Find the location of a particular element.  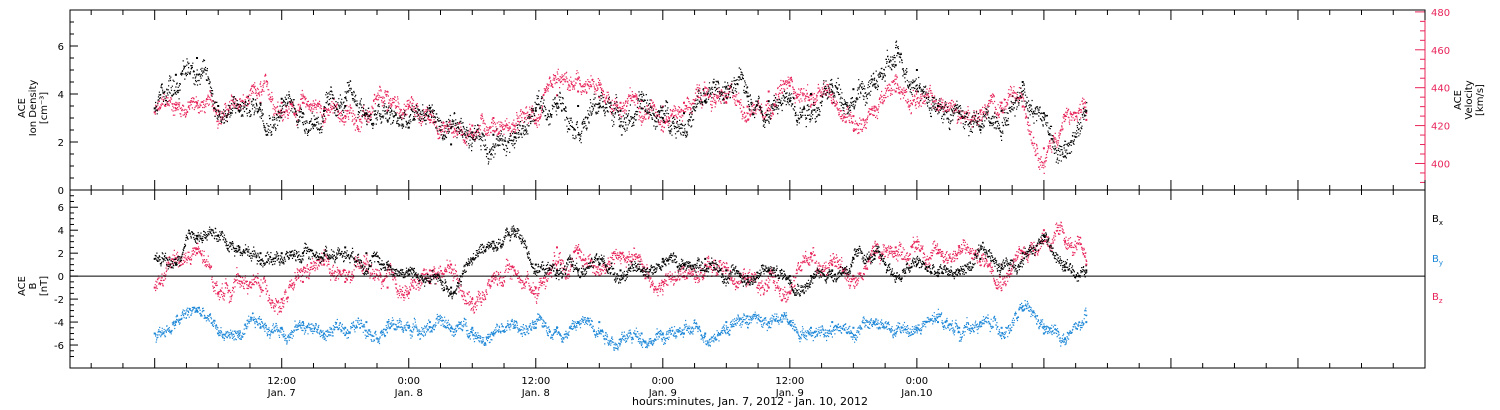

velocity-tick-label: 460 is located at coordinates (1440, 51).